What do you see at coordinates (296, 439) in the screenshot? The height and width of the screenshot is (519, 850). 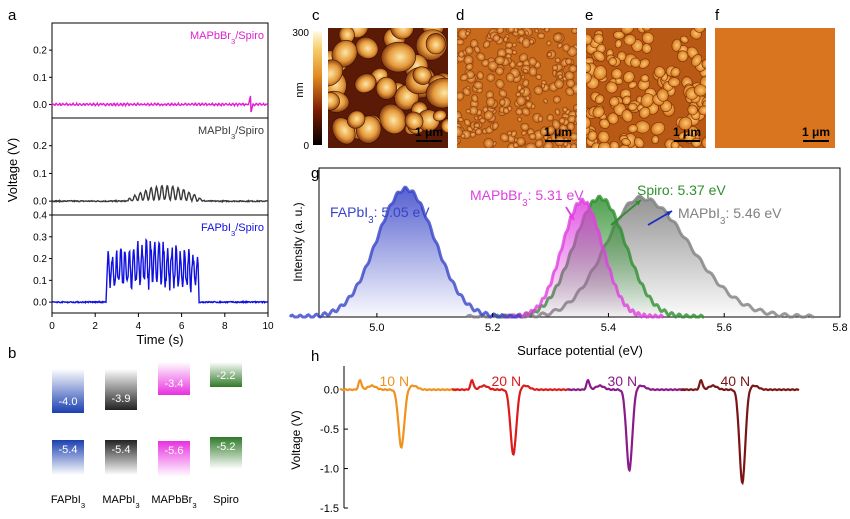 I see `panel-h-ylabel: Voltage (V)` at bounding box center [296, 439].